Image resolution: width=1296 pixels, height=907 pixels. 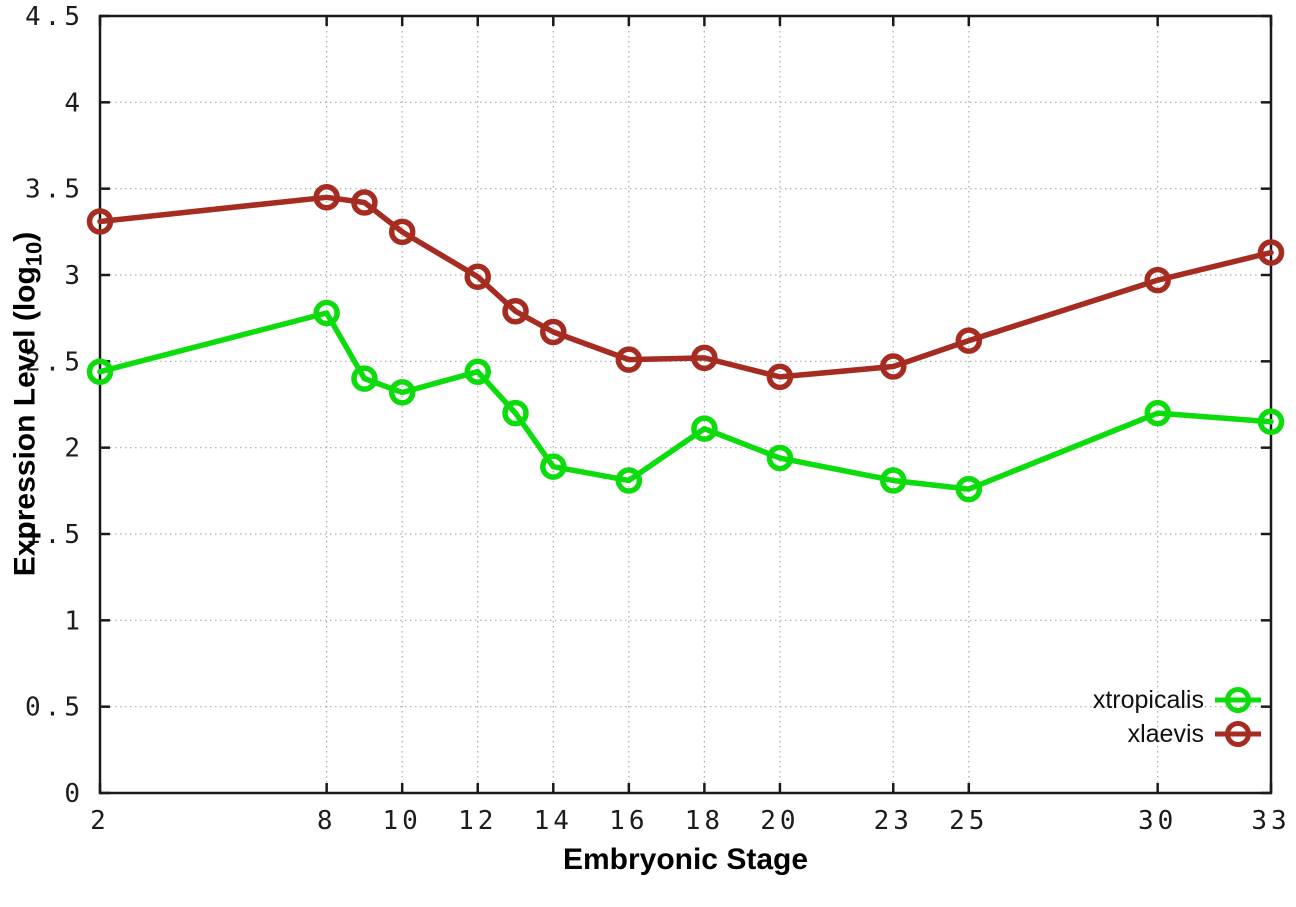 What do you see at coordinates (1157, 821) in the screenshot?
I see `x-tick-label: 30` at bounding box center [1157, 821].